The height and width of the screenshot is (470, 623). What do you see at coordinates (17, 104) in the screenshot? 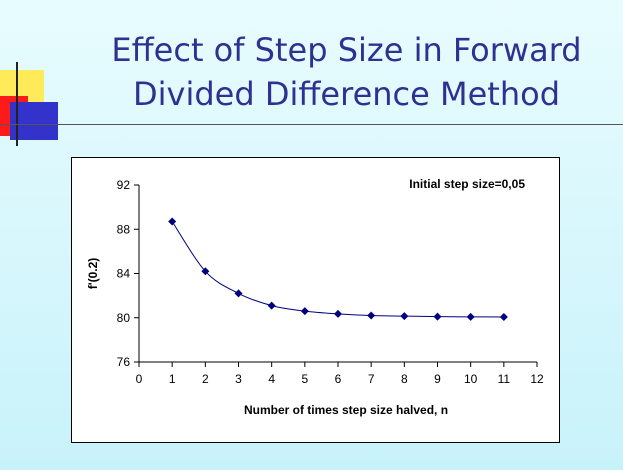
I see `deco-vertical-line` at bounding box center [17, 104].